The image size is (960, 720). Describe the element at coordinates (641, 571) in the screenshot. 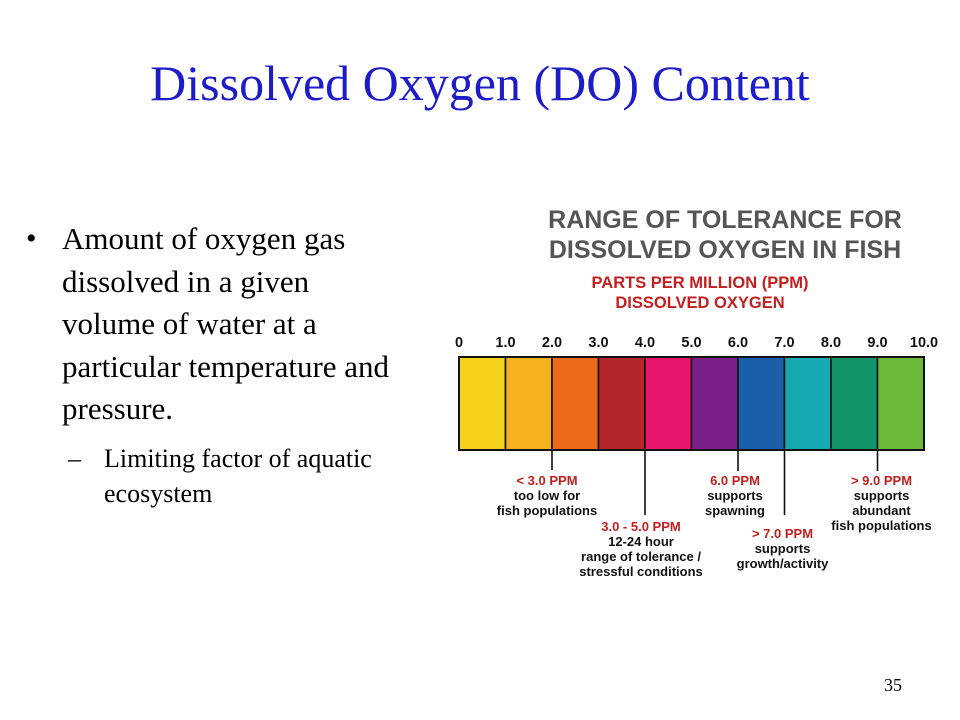

I see `annotation-text: stressful conditions` at that location.